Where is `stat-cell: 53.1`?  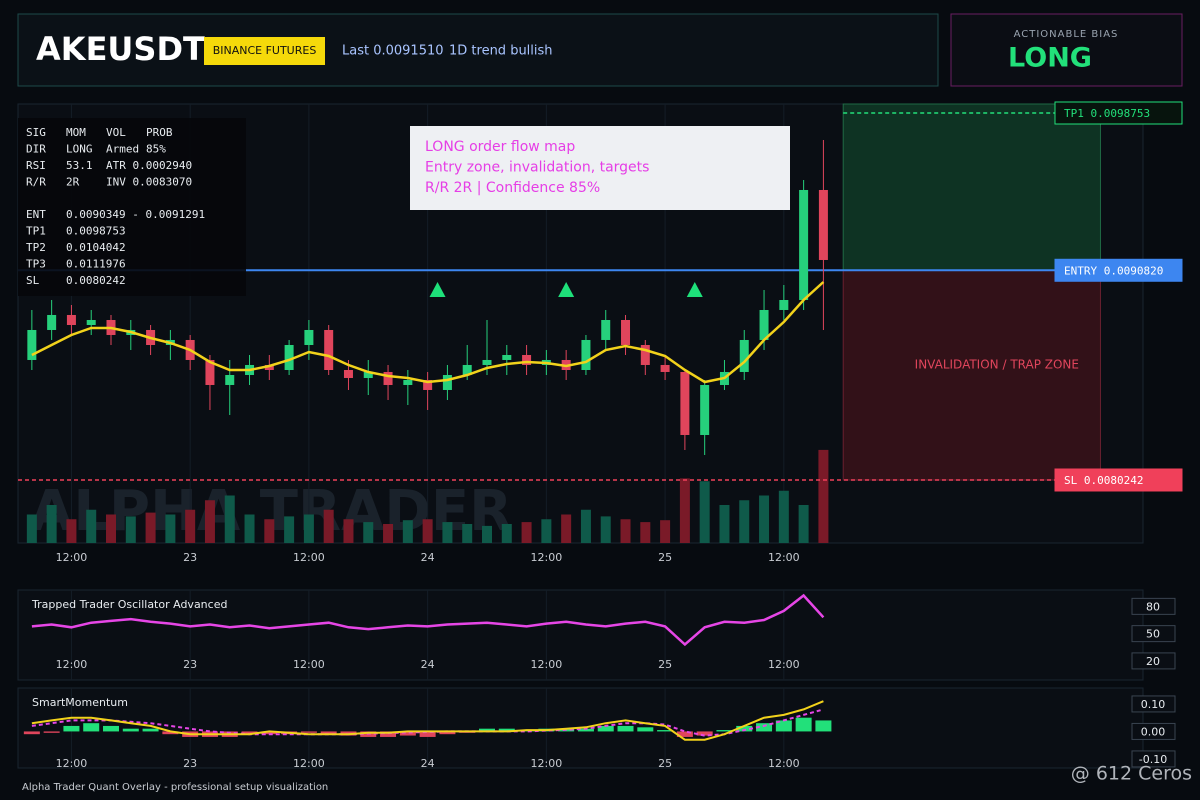
stat-cell: 53.1 is located at coordinates (79, 165).